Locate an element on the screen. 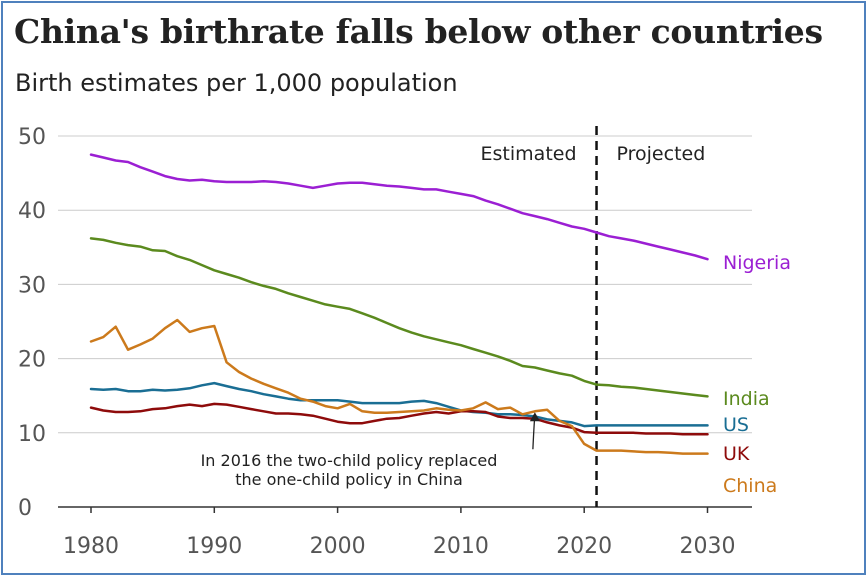 This screenshot has height=576, width=867. y-tick-label: 0 is located at coordinates (25, 508).